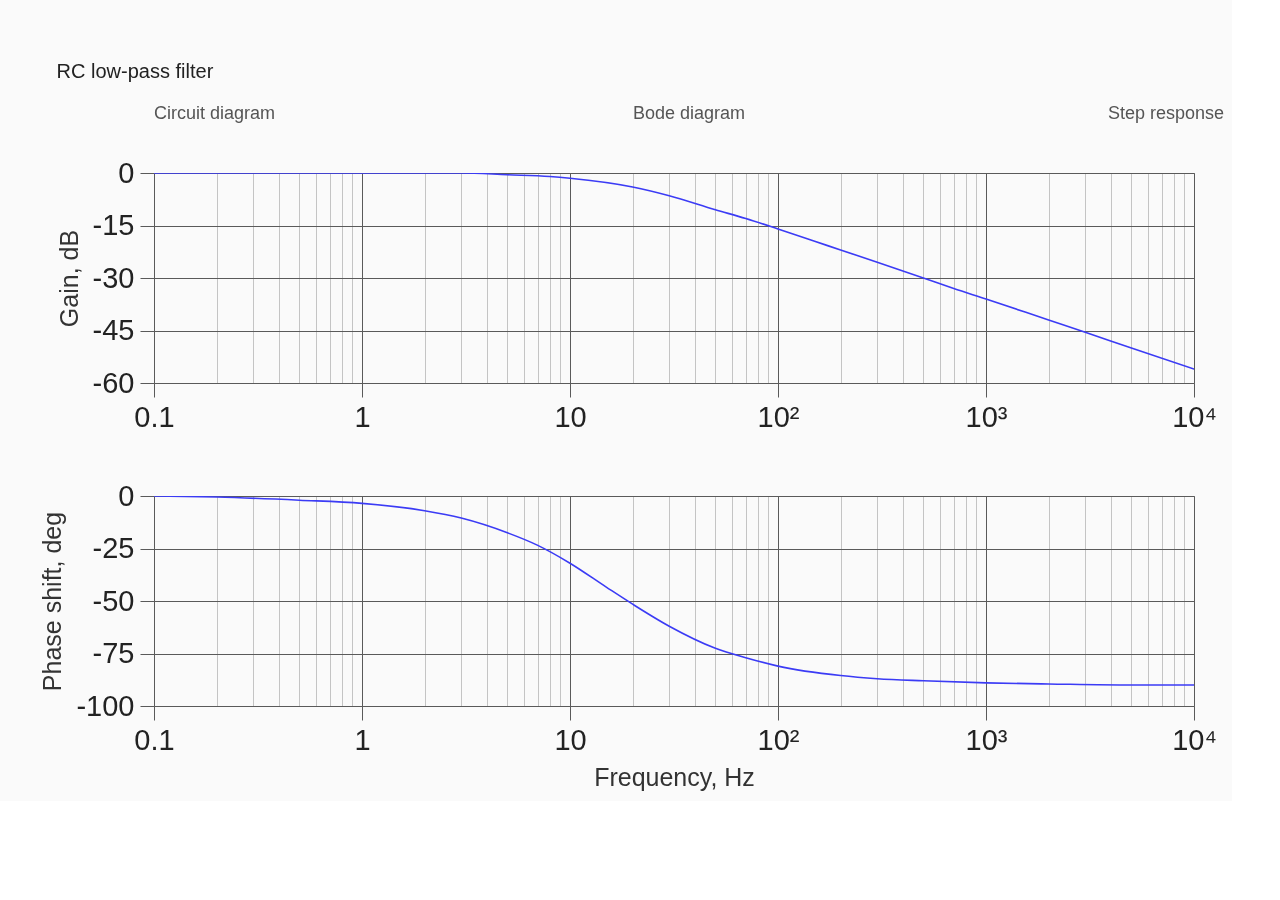 Image resolution: width=1280 pixels, height=900 pixels. Describe the element at coordinates (113, 653) in the screenshot. I see `y-tick-label: -75` at that location.